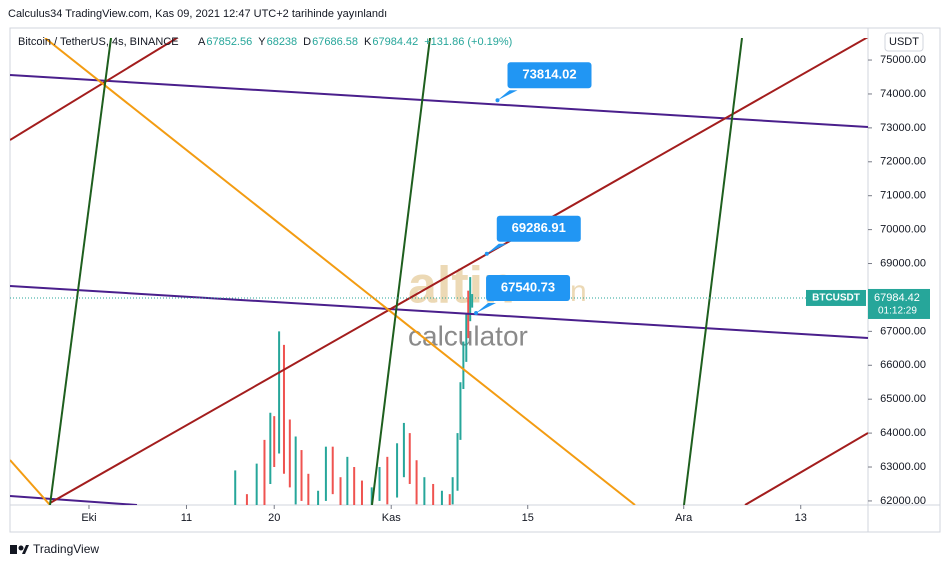  What do you see at coordinates (903, 399) in the screenshot?
I see `y-tick-label: 65000.00` at bounding box center [903, 399].